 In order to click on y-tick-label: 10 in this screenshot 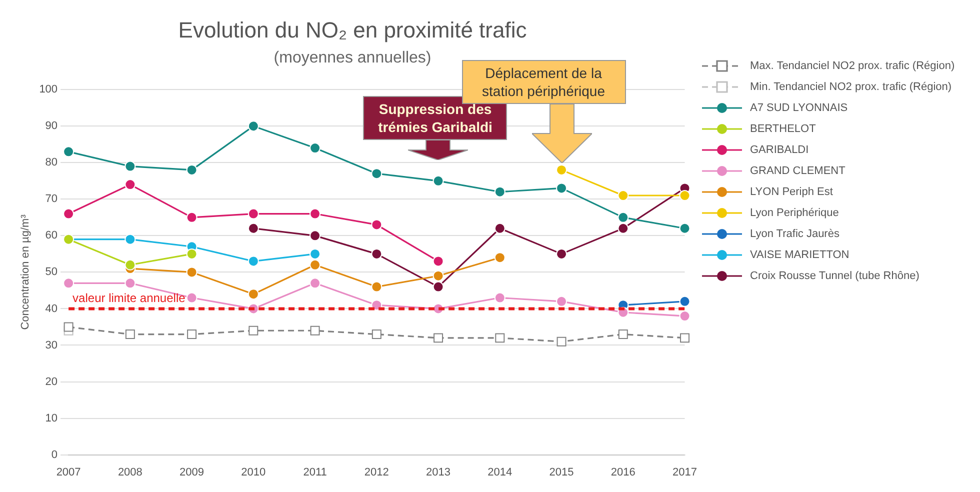, I will do `click(51, 418)`.